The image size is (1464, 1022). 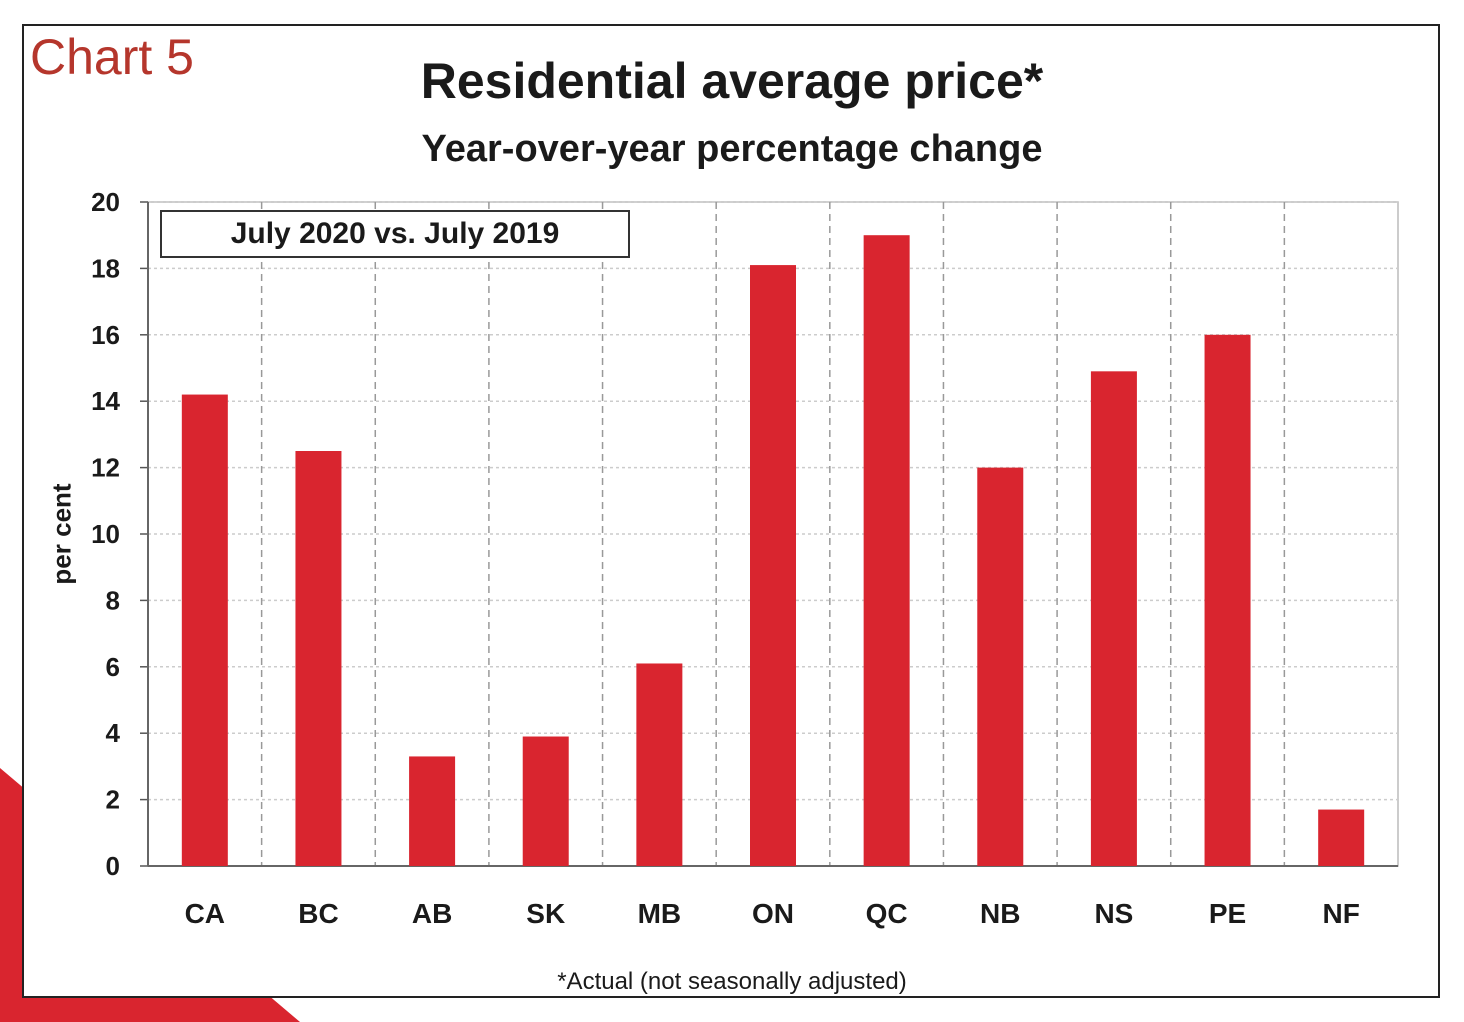 What do you see at coordinates (1341, 913) in the screenshot?
I see `x-category-label: NF` at bounding box center [1341, 913].